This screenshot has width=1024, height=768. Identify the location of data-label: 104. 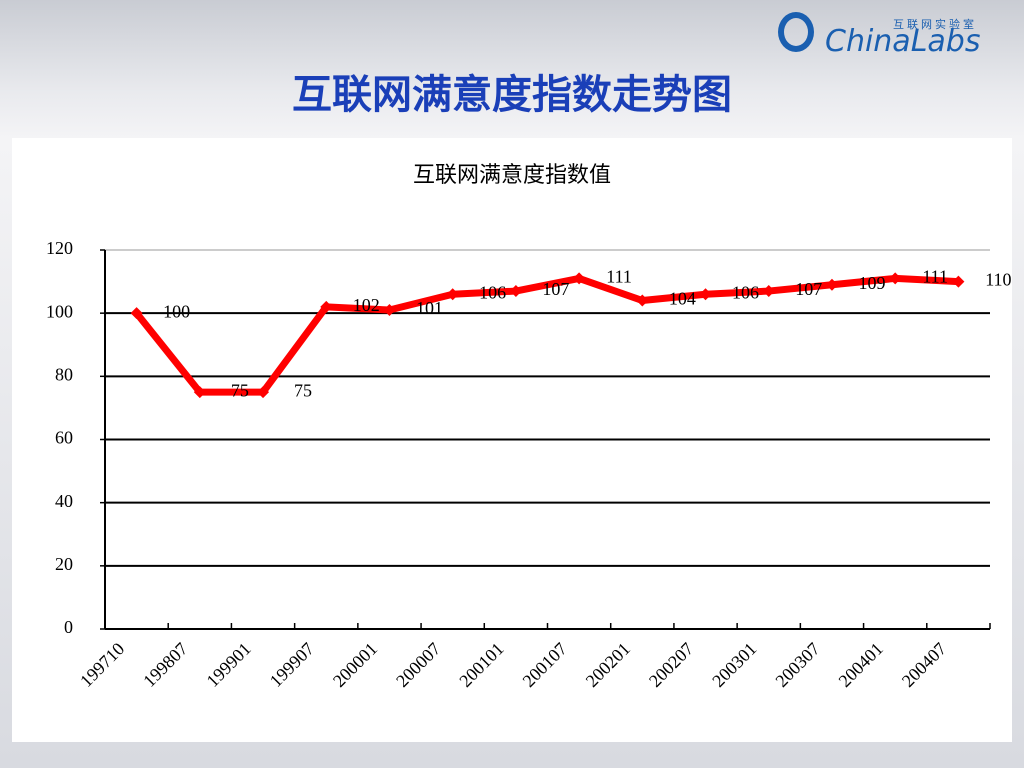
(682, 299).